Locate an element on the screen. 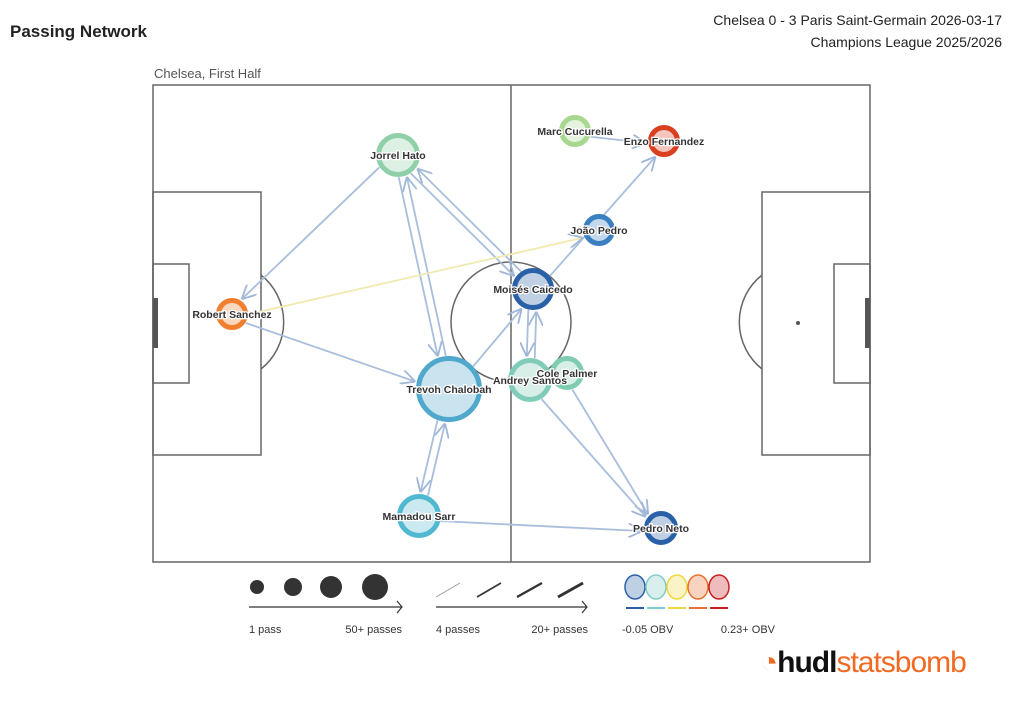 The height and width of the screenshot is (706, 1024). player-label: Cole Palmer is located at coordinates (567, 374).